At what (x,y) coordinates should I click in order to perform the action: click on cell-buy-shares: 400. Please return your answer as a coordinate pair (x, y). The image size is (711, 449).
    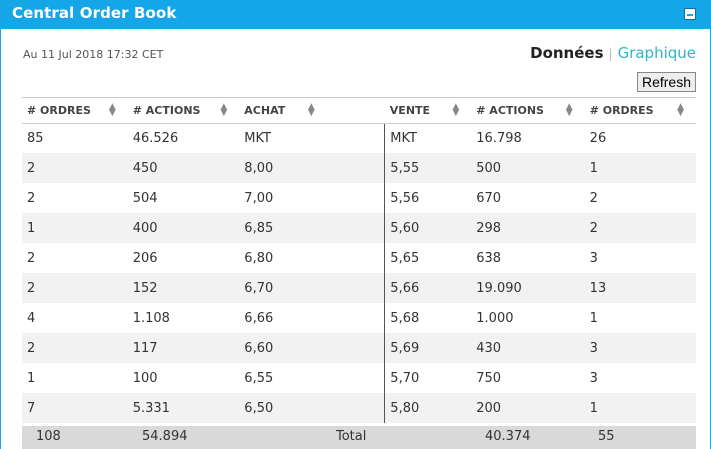
    Looking at the image, I should click on (183, 228).